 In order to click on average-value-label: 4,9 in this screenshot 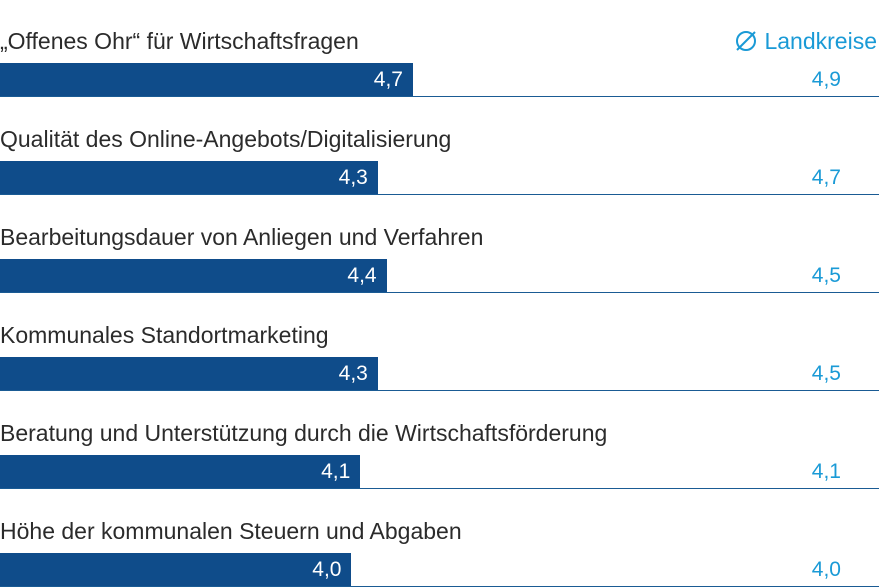, I will do `click(826, 79)`.